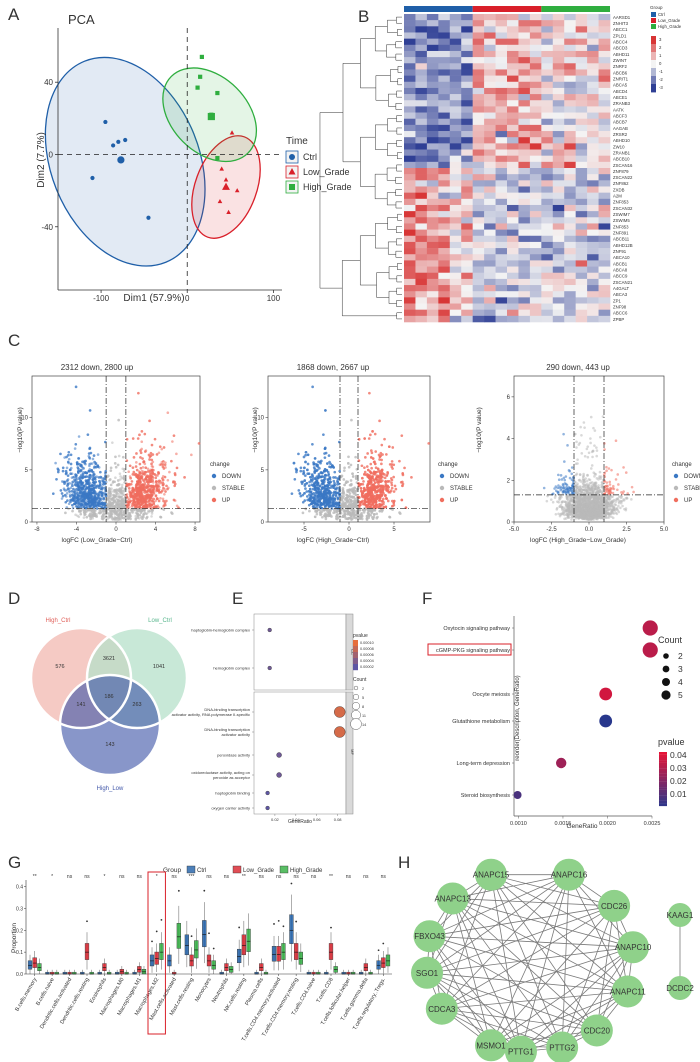 This screenshot has height=1062, width=700. What do you see at coordinates (661, 14) in the screenshot?
I see `heatmap-legend-label: Ctrl` at bounding box center [661, 14].